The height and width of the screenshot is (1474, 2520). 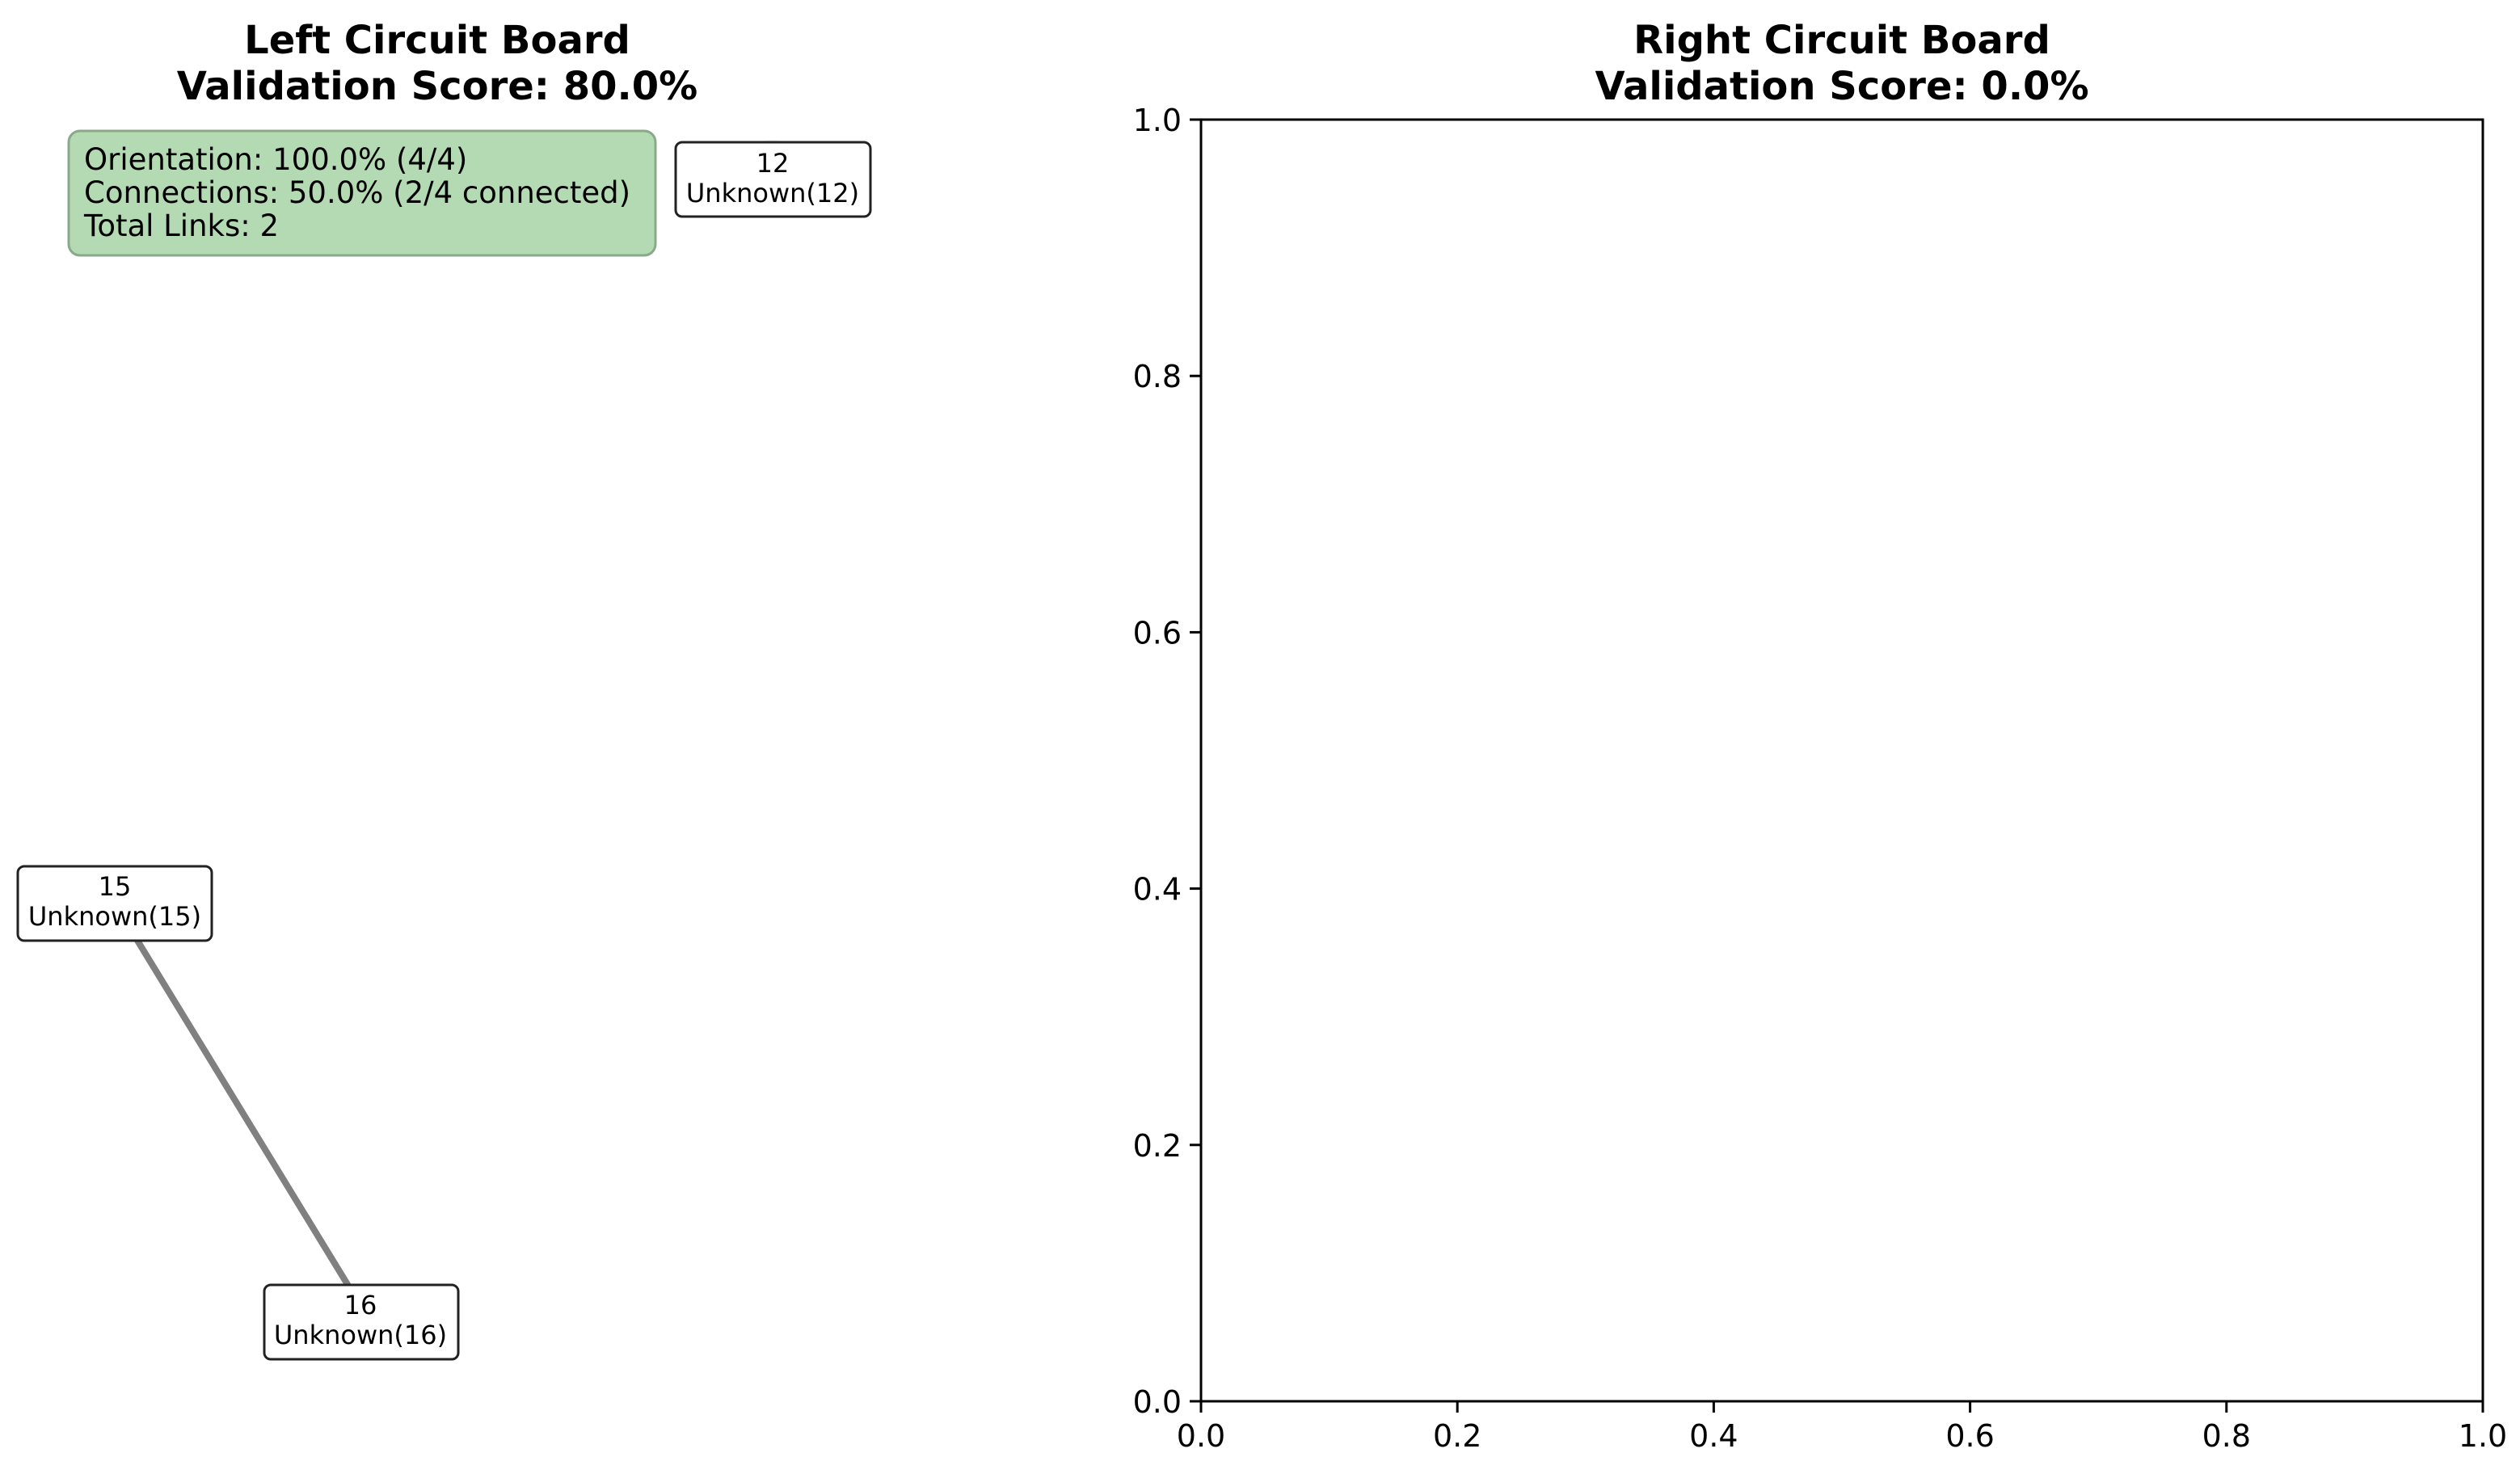 What do you see at coordinates (2226, 1436) in the screenshot?
I see `x-tick-label-4: 0.8` at bounding box center [2226, 1436].